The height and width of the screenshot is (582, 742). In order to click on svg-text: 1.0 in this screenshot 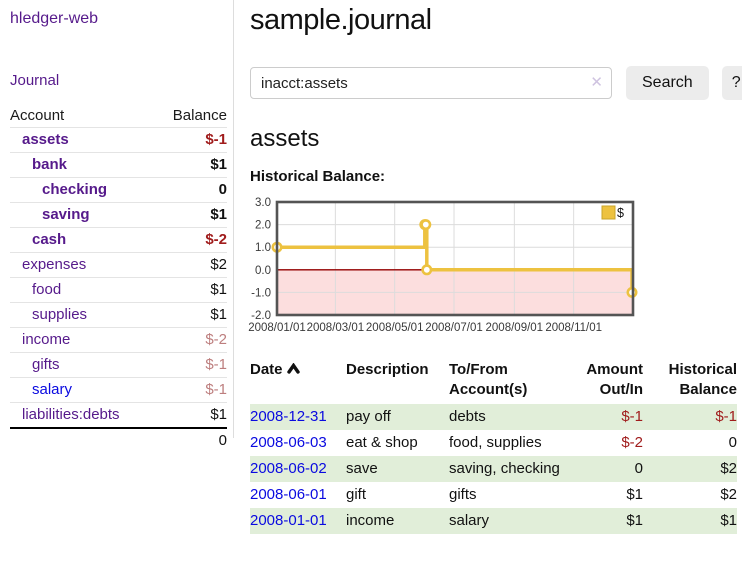, I will do `click(263, 248)`.